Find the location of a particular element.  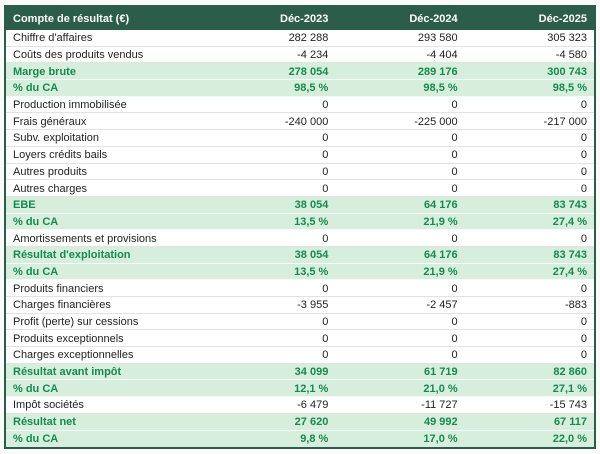

row-value: 278 054 is located at coordinates (308, 71).